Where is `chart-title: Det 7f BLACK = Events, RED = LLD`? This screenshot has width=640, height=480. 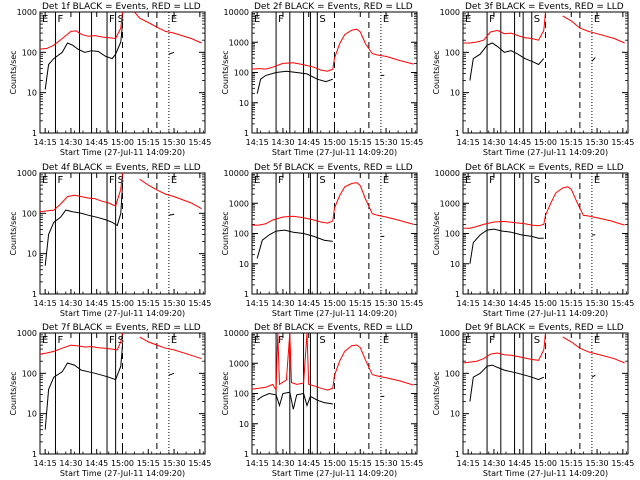 chart-title: Det 7f BLACK = Events, RED = LLD is located at coordinates (121, 328).